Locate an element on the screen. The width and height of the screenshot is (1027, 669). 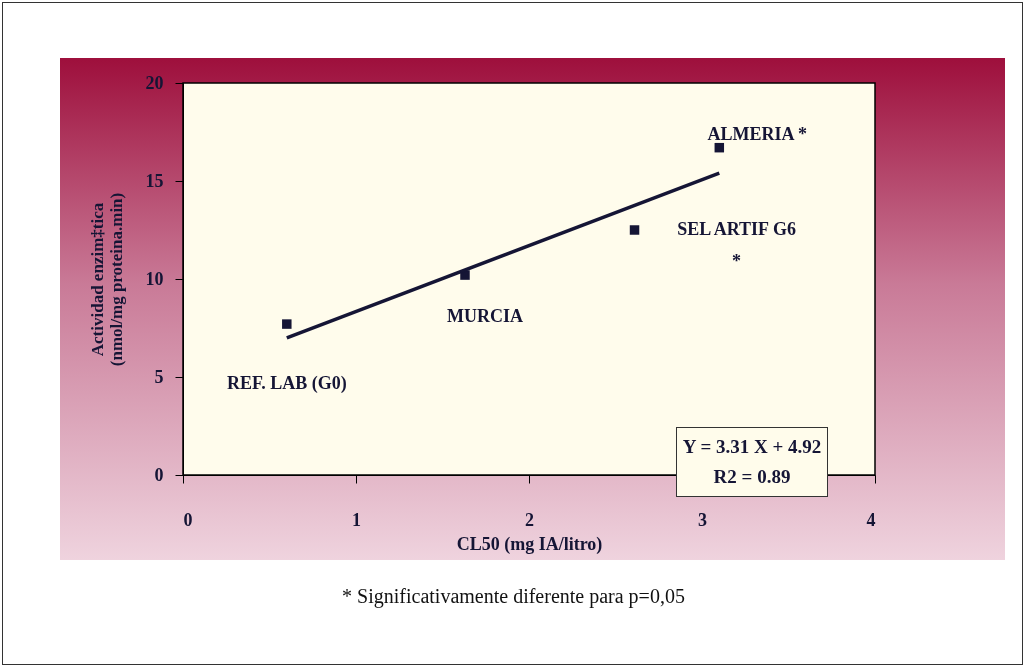
y-tick-label: 15 is located at coordinates (154, 180).